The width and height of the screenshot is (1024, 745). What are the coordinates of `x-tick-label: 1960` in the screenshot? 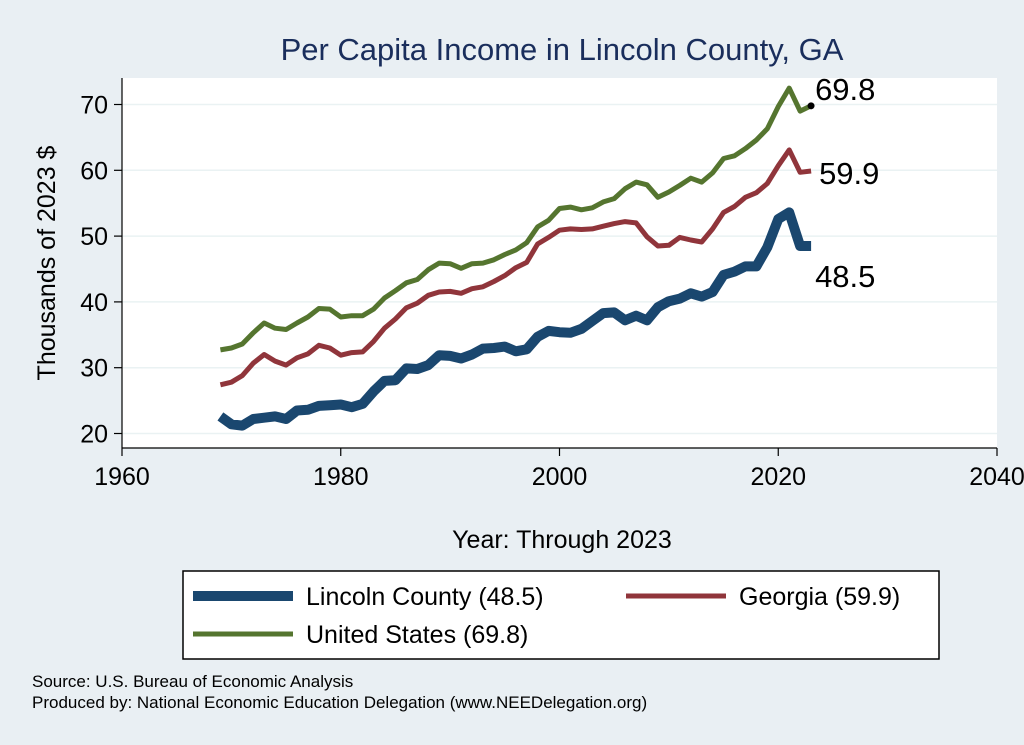 It's located at (122, 477).